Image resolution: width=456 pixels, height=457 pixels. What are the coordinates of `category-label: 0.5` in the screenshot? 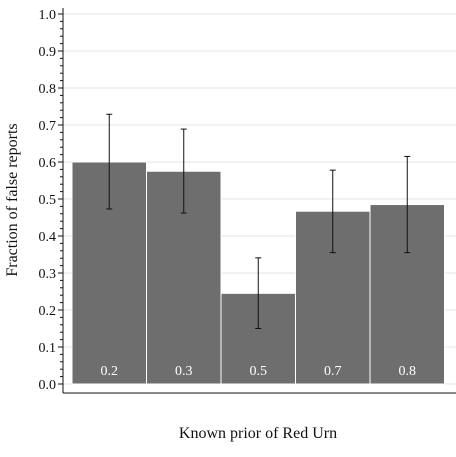 It's located at (259, 371).